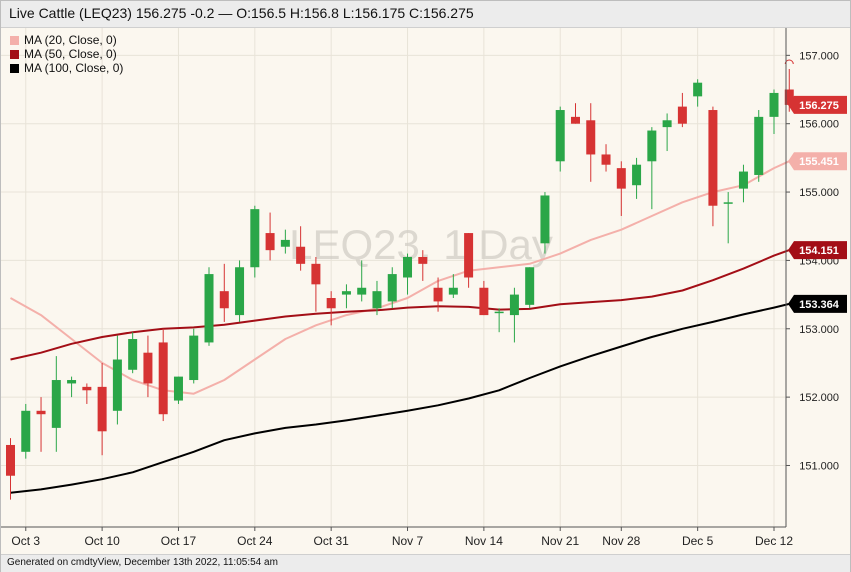  I want to click on ma50-price-tag: 154.151, so click(817, 250).